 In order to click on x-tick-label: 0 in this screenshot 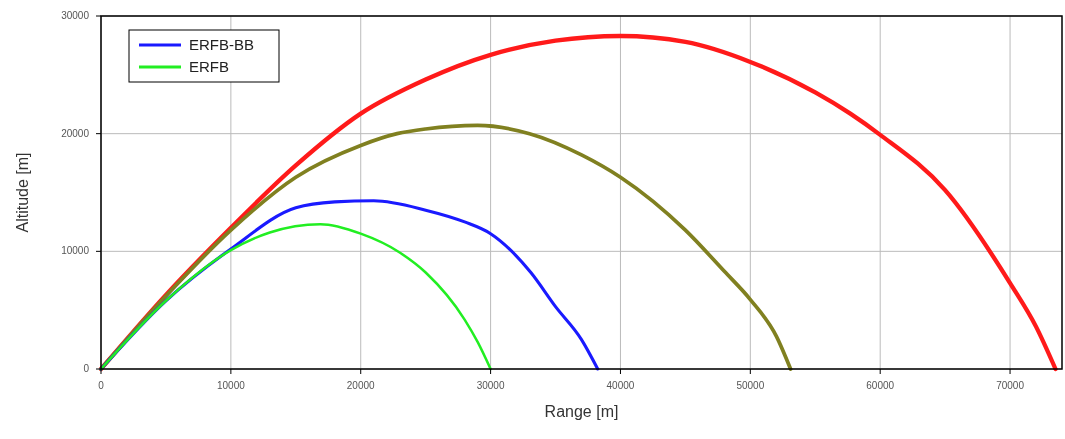, I will do `click(101, 385)`.